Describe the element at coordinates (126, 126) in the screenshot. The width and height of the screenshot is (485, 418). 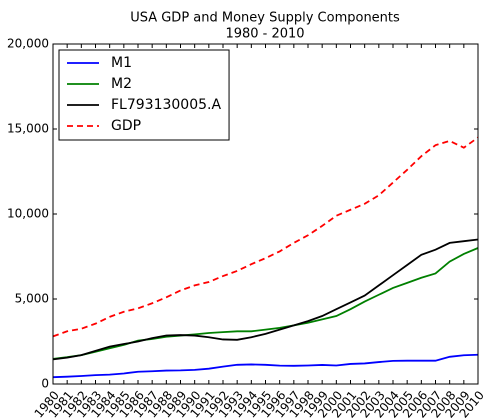
I see `legend-label: GDP` at that location.